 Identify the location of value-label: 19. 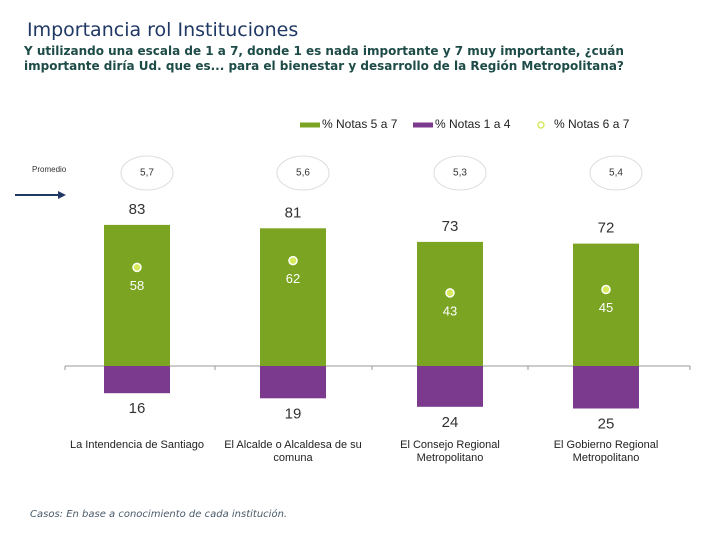
(293, 413).